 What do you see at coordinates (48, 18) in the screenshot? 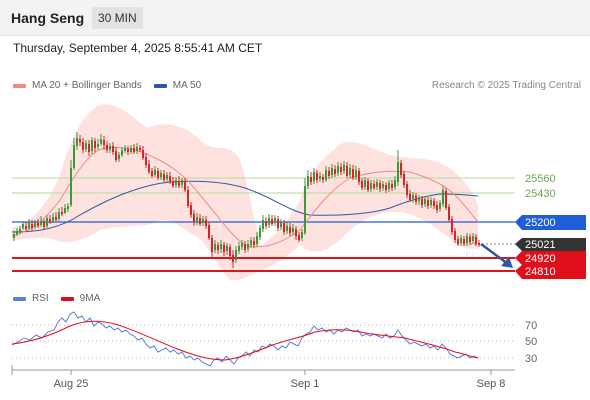
I see `instrument-name: Hang Seng` at bounding box center [48, 18].